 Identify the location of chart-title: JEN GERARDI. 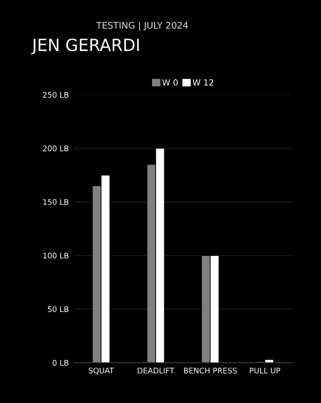
(85, 46).